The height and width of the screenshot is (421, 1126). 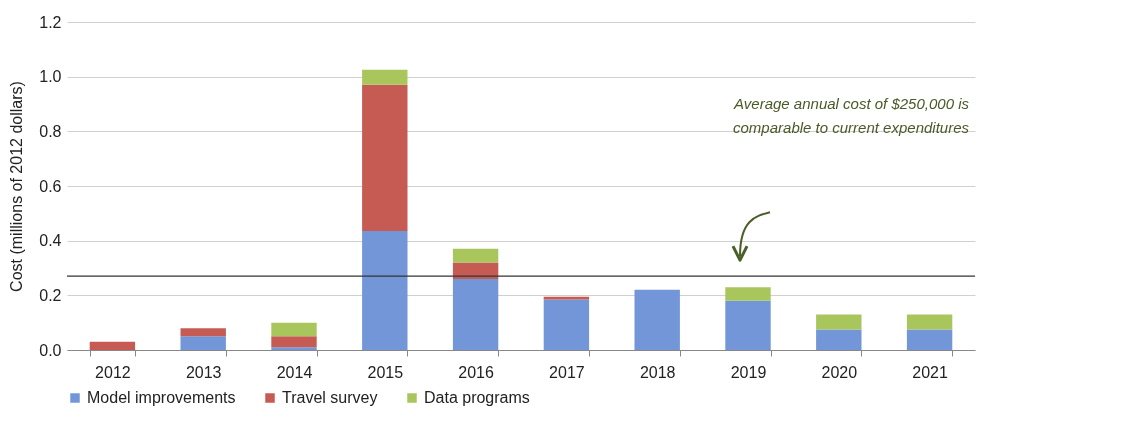 I want to click on x-tick-label: 2019, so click(x=748, y=372).